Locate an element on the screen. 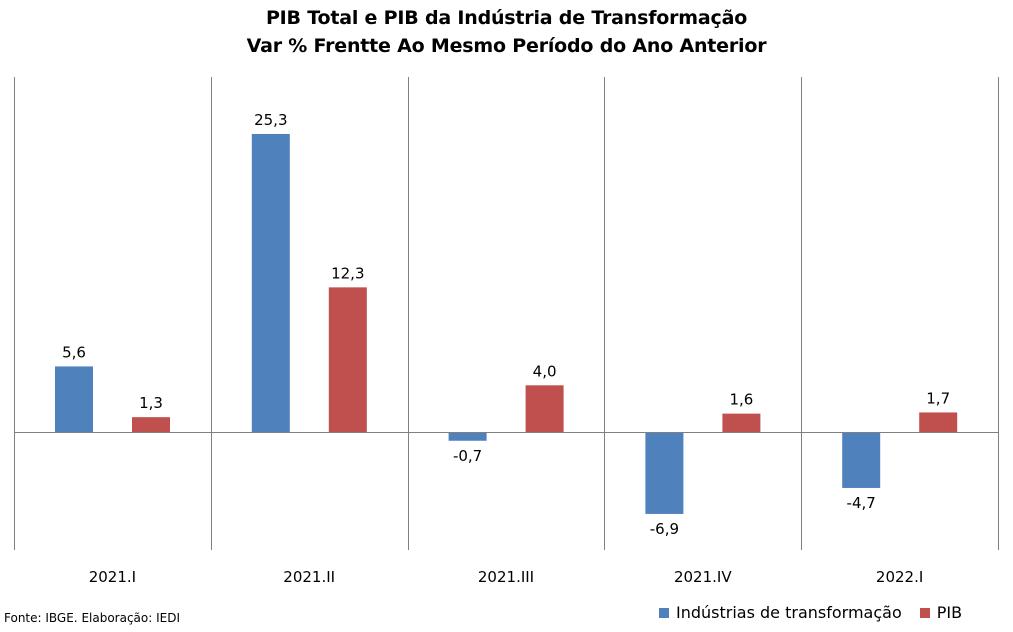 This screenshot has height=632, width=1013. category-label: 2022.I is located at coordinates (899, 577).